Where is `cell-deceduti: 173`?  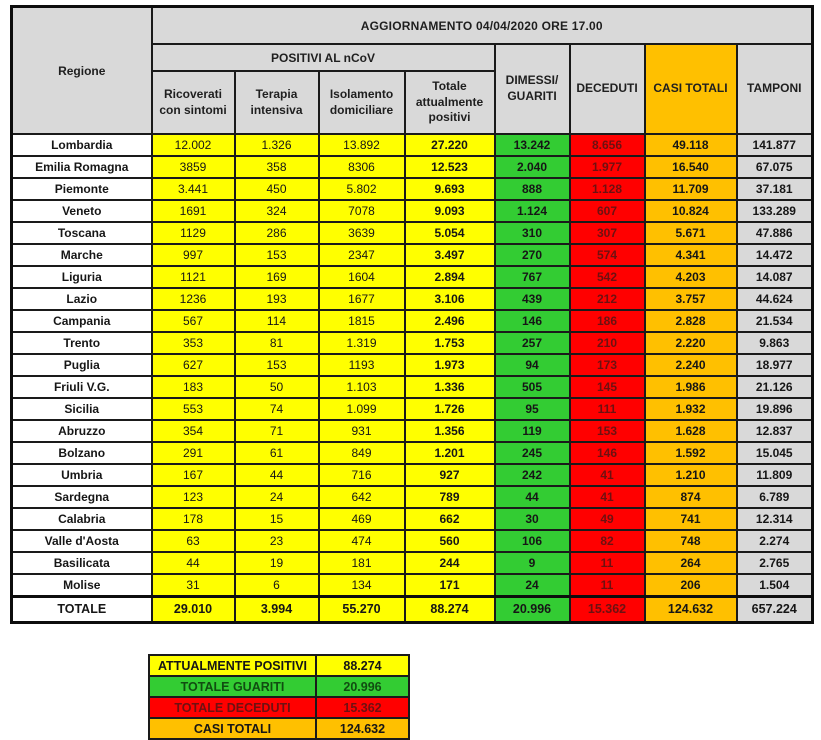 cell-deceduti: 173 is located at coordinates (607, 365).